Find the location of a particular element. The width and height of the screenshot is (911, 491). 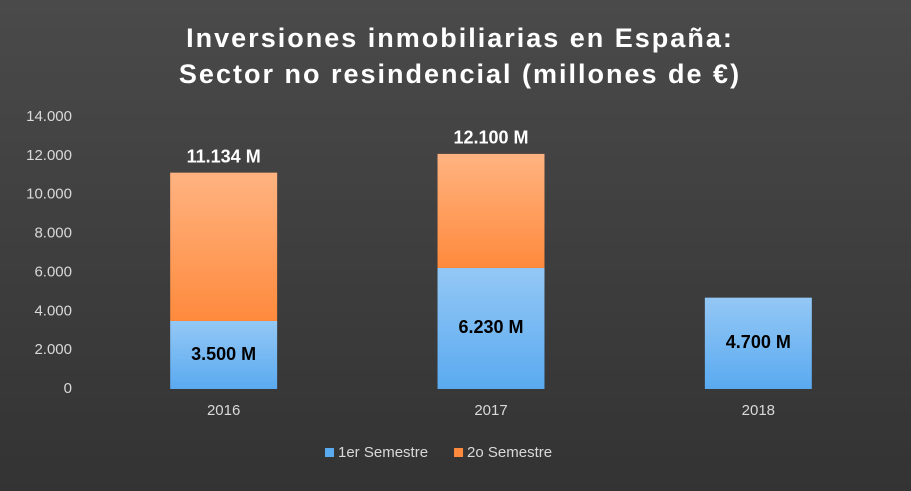

y-tick-label: 10.000 is located at coordinates (49, 194).